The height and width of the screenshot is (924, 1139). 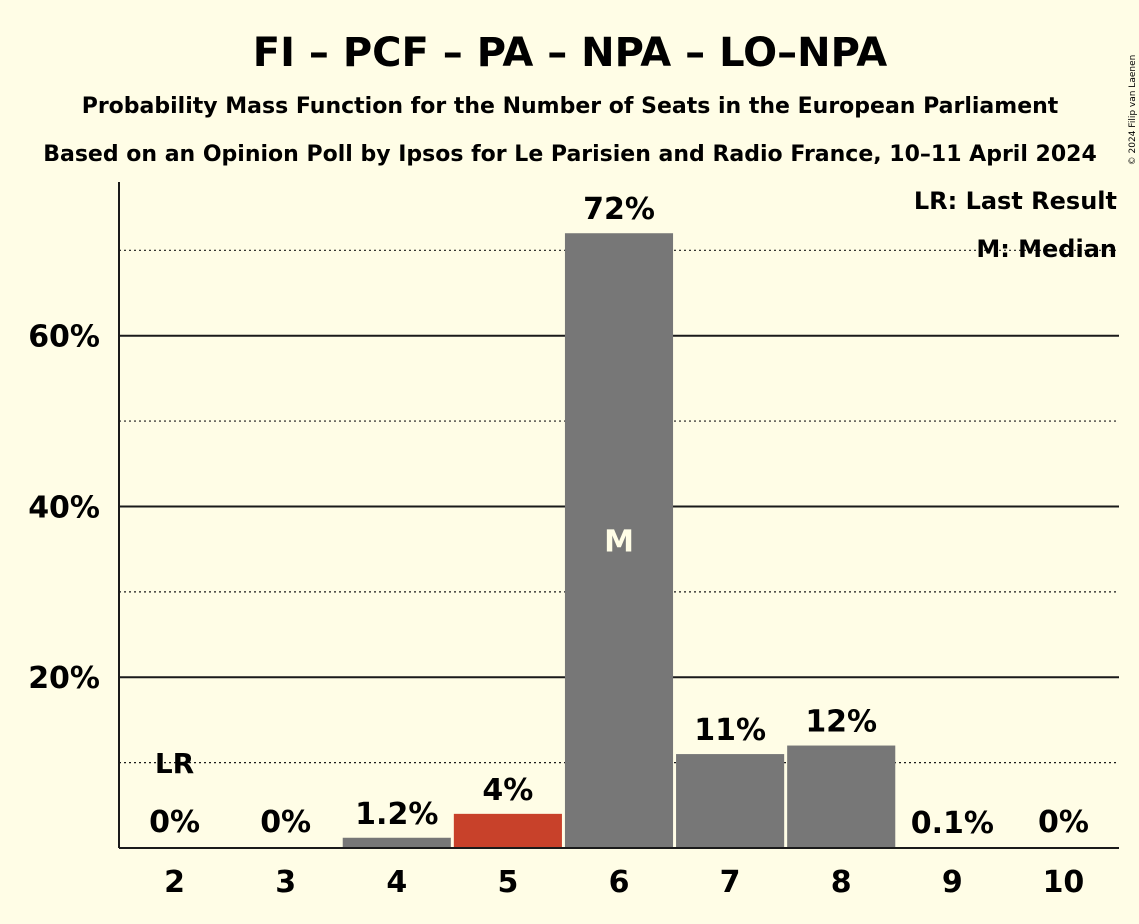 I want to click on value-label-2: 0%, so click(x=174, y=822).